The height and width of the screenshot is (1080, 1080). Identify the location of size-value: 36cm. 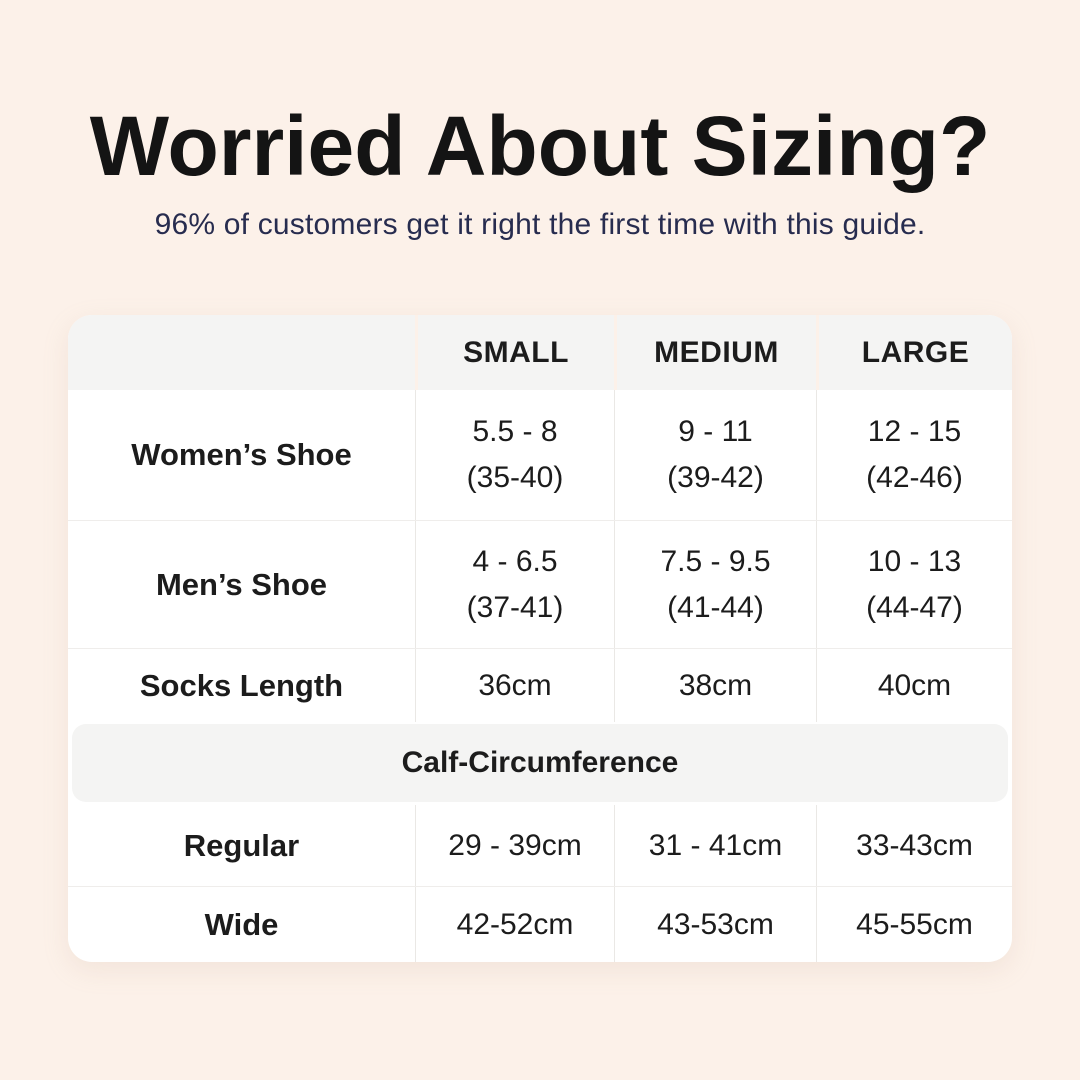
(515, 685).